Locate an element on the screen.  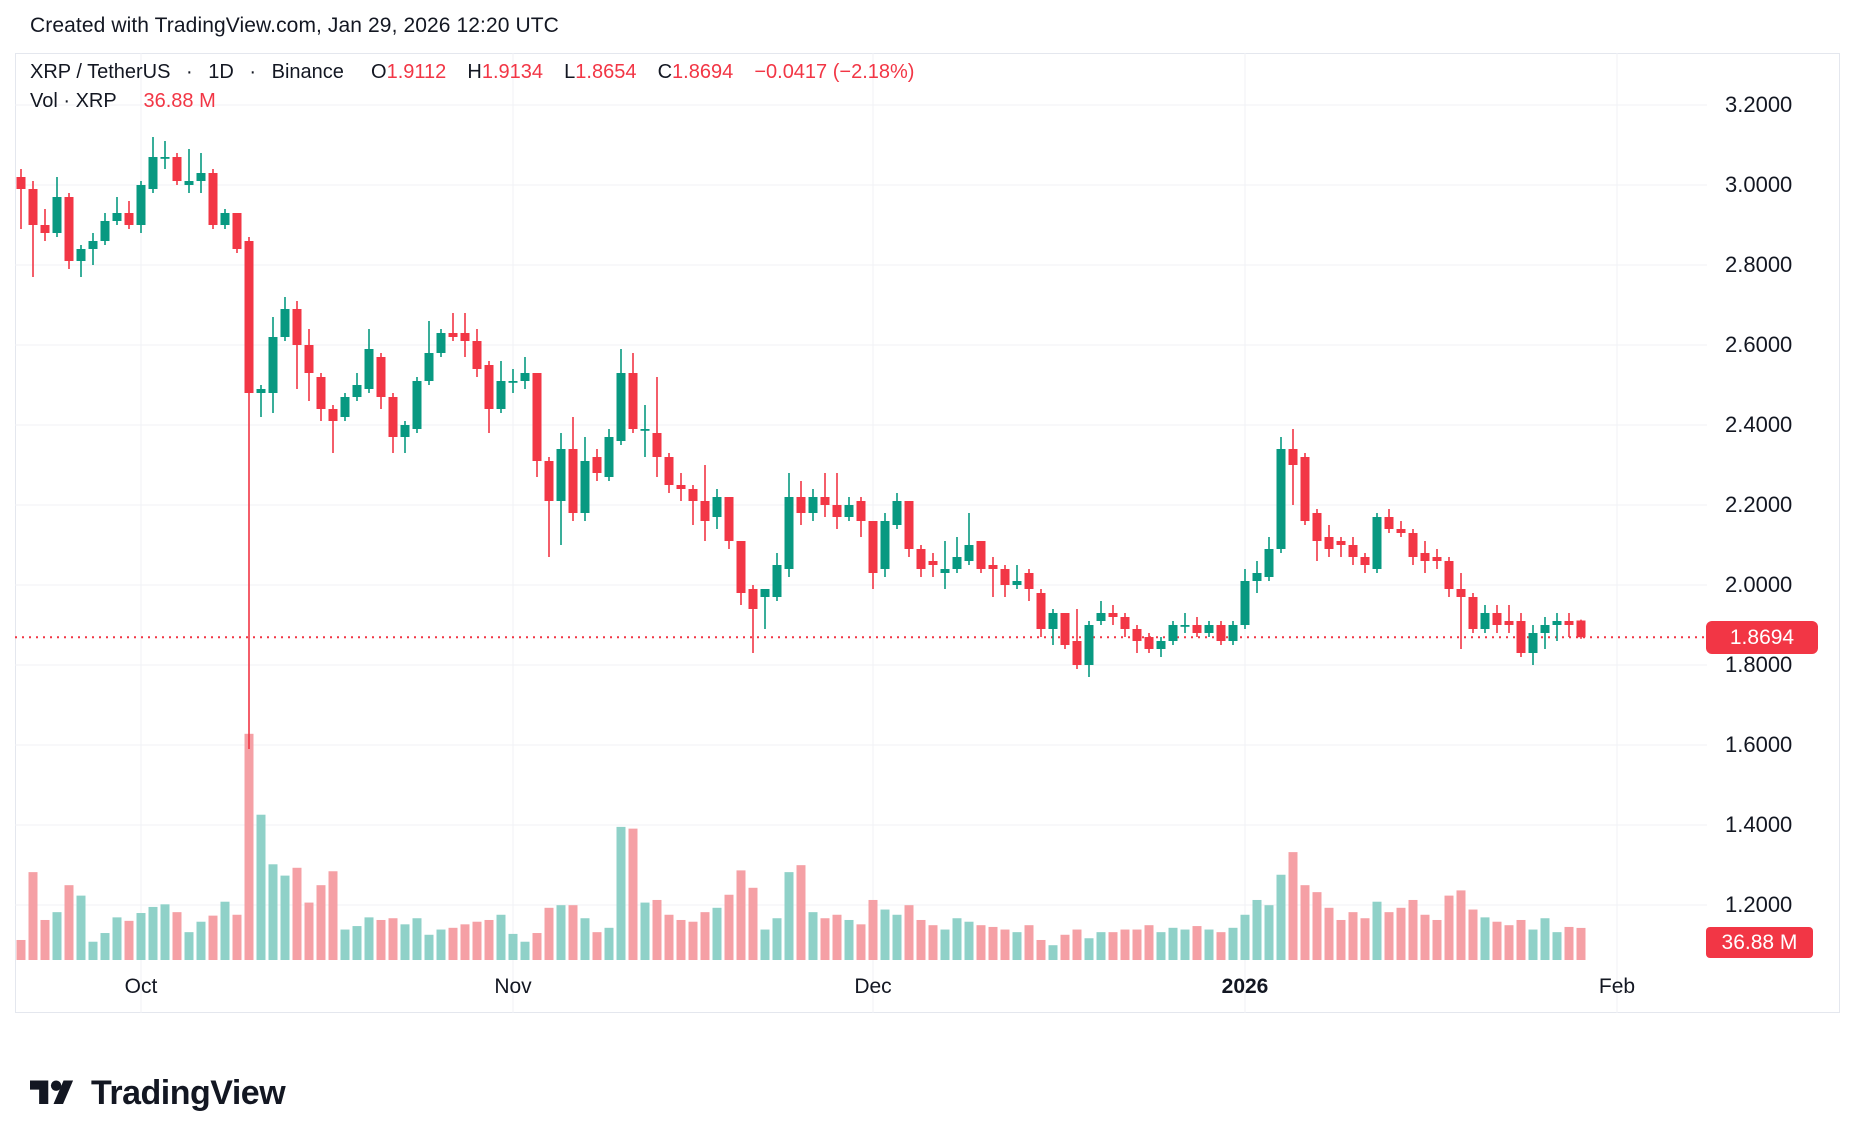
time-axis-label: 2026 is located at coordinates (1245, 986).